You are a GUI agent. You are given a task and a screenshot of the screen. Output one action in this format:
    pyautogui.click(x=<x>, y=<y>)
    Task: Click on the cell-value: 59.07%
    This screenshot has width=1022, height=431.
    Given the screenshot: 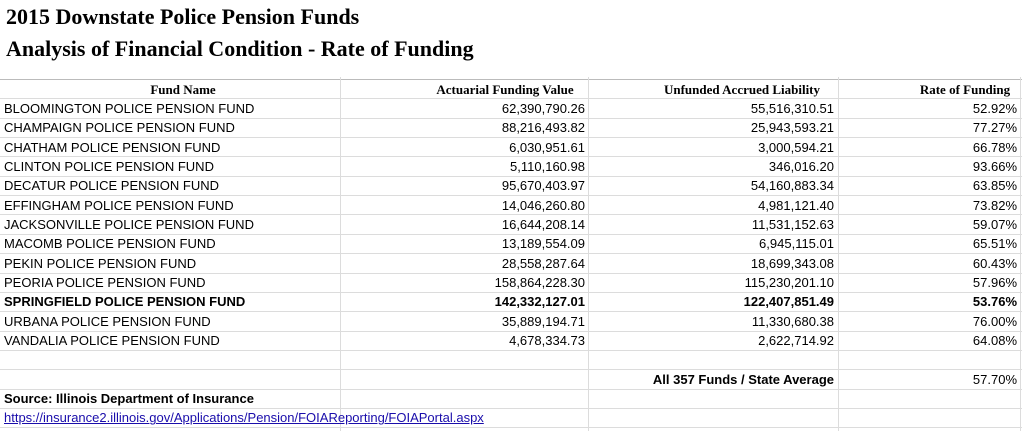 What is the action you would take?
    pyautogui.click(x=994, y=224)
    